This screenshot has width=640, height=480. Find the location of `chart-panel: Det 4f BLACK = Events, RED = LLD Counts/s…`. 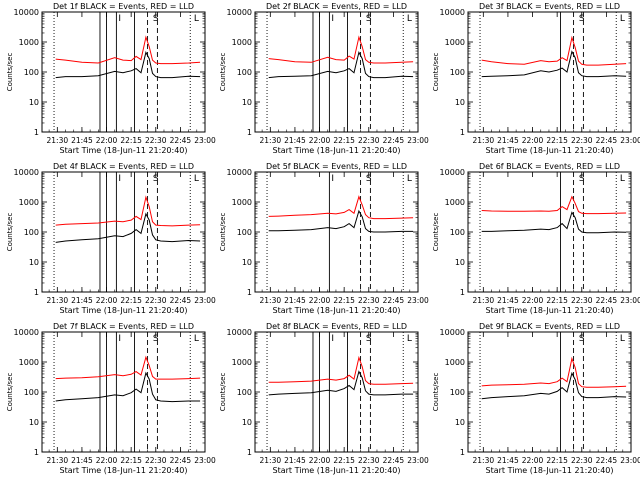

chart-panel: Det 4f BLACK = Events, RED = LLD Counts/s… is located at coordinates (111, 238).